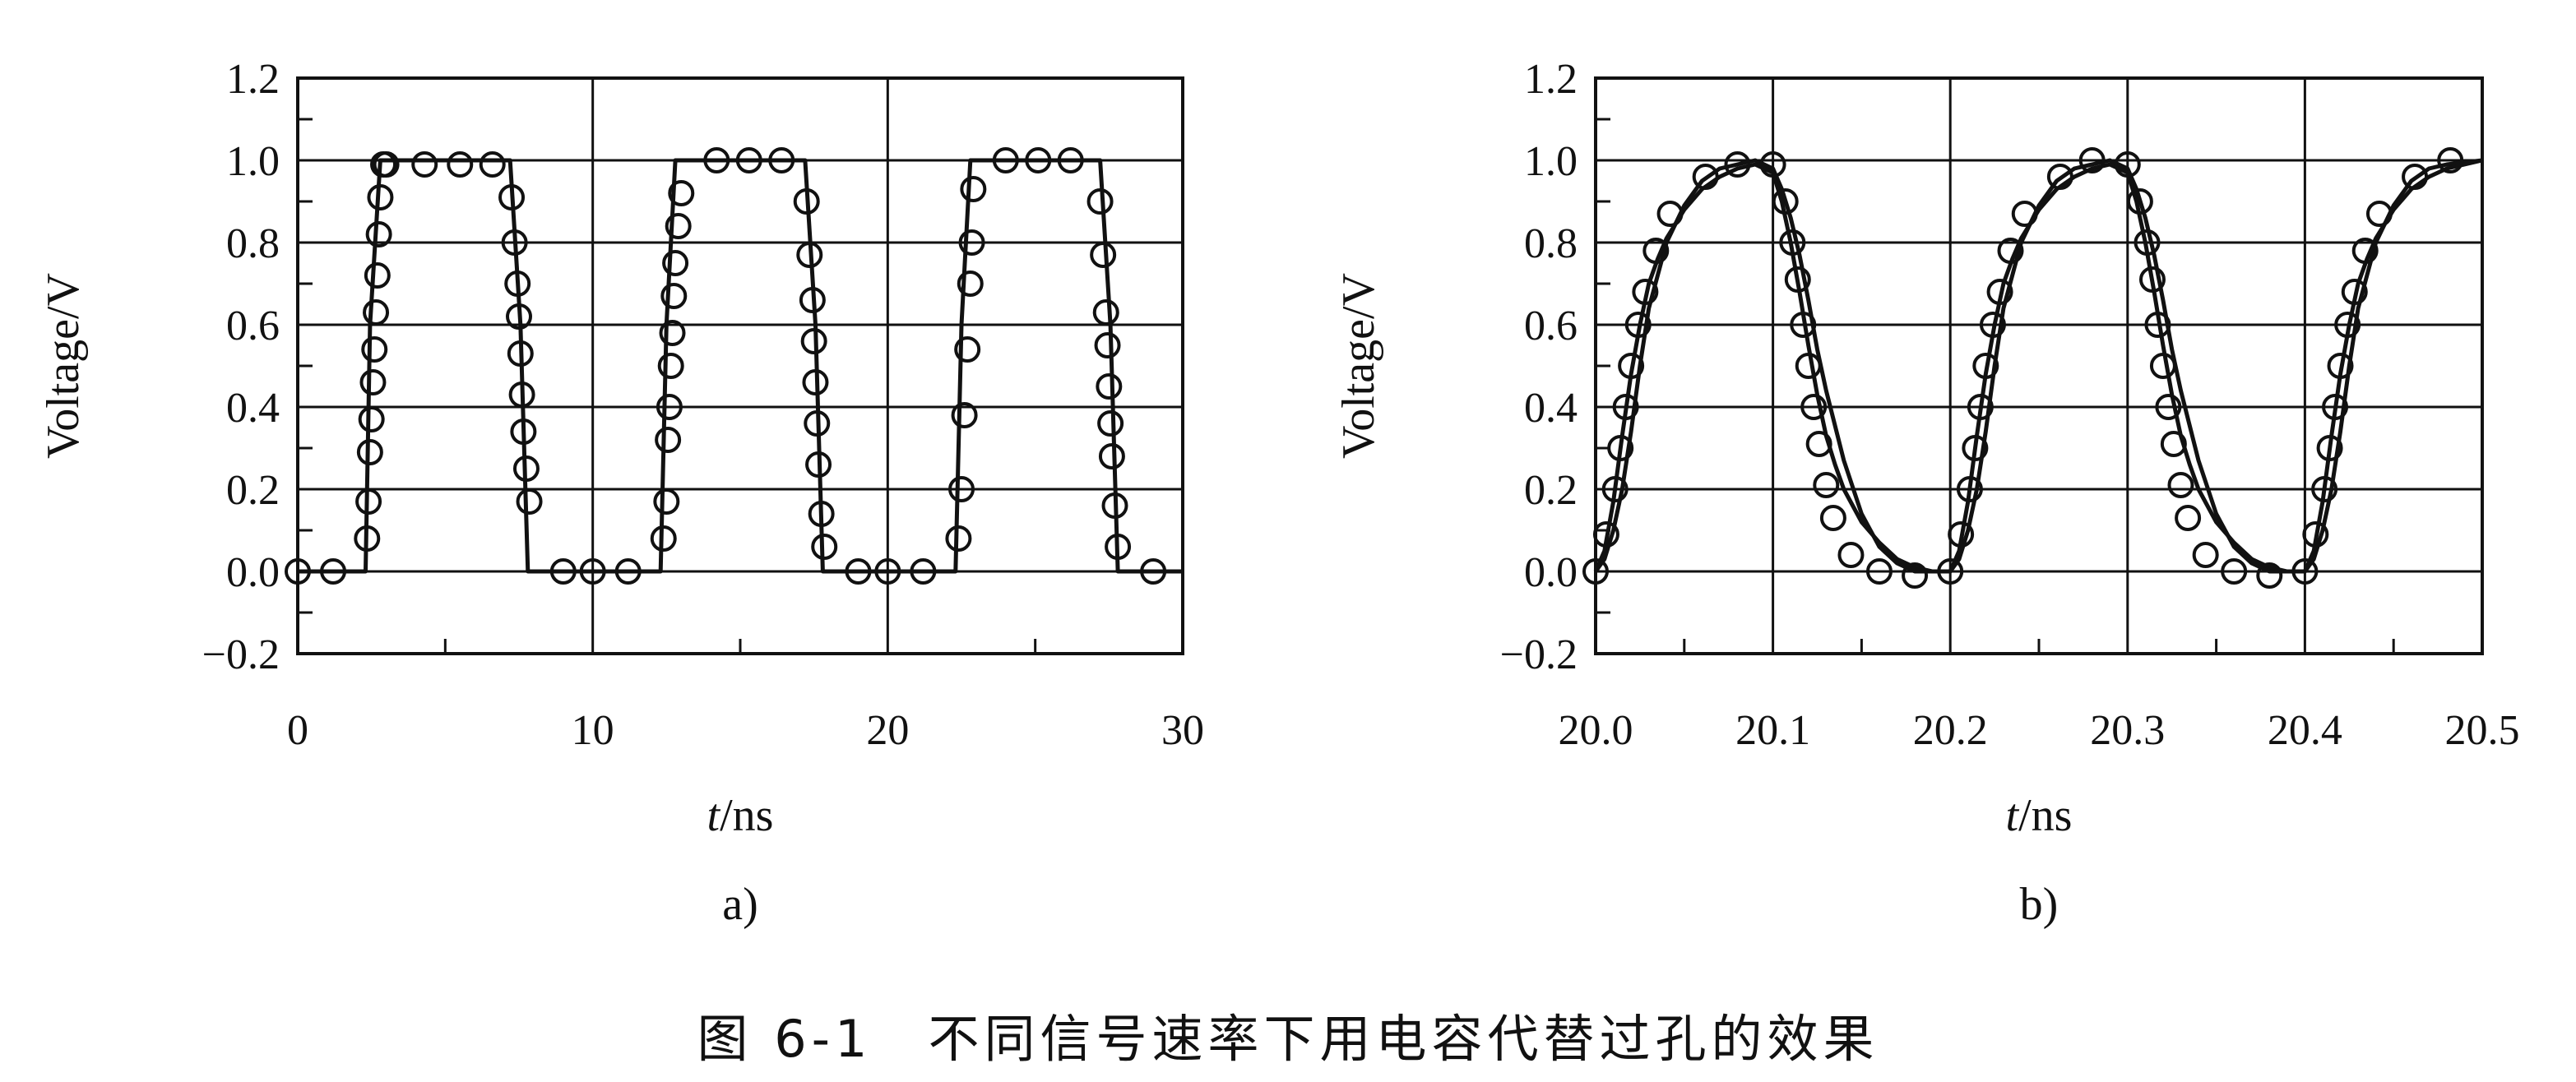 Image resolution: width=2576 pixels, height=1082 pixels. What do you see at coordinates (1183, 730) in the screenshot?
I see `x-tick-label: 30` at bounding box center [1183, 730].